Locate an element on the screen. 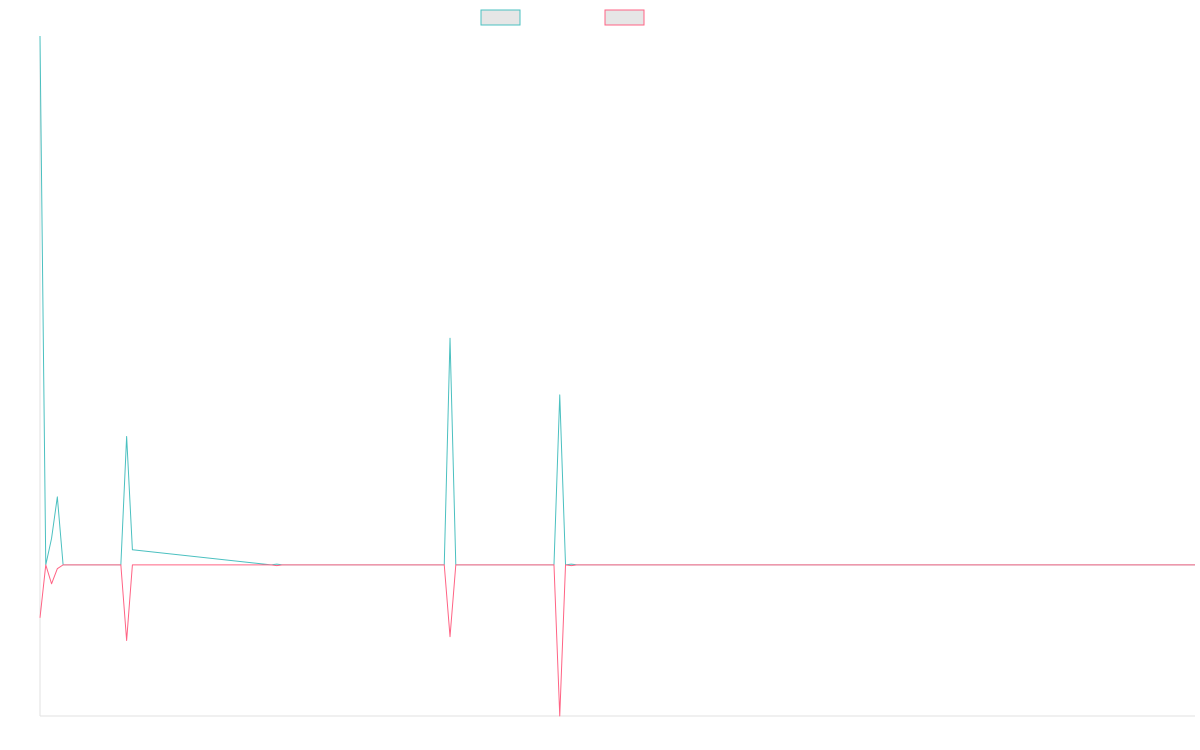 The height and width of the screenshot is (750, 1200). legend is located at coordinates (562, 17).